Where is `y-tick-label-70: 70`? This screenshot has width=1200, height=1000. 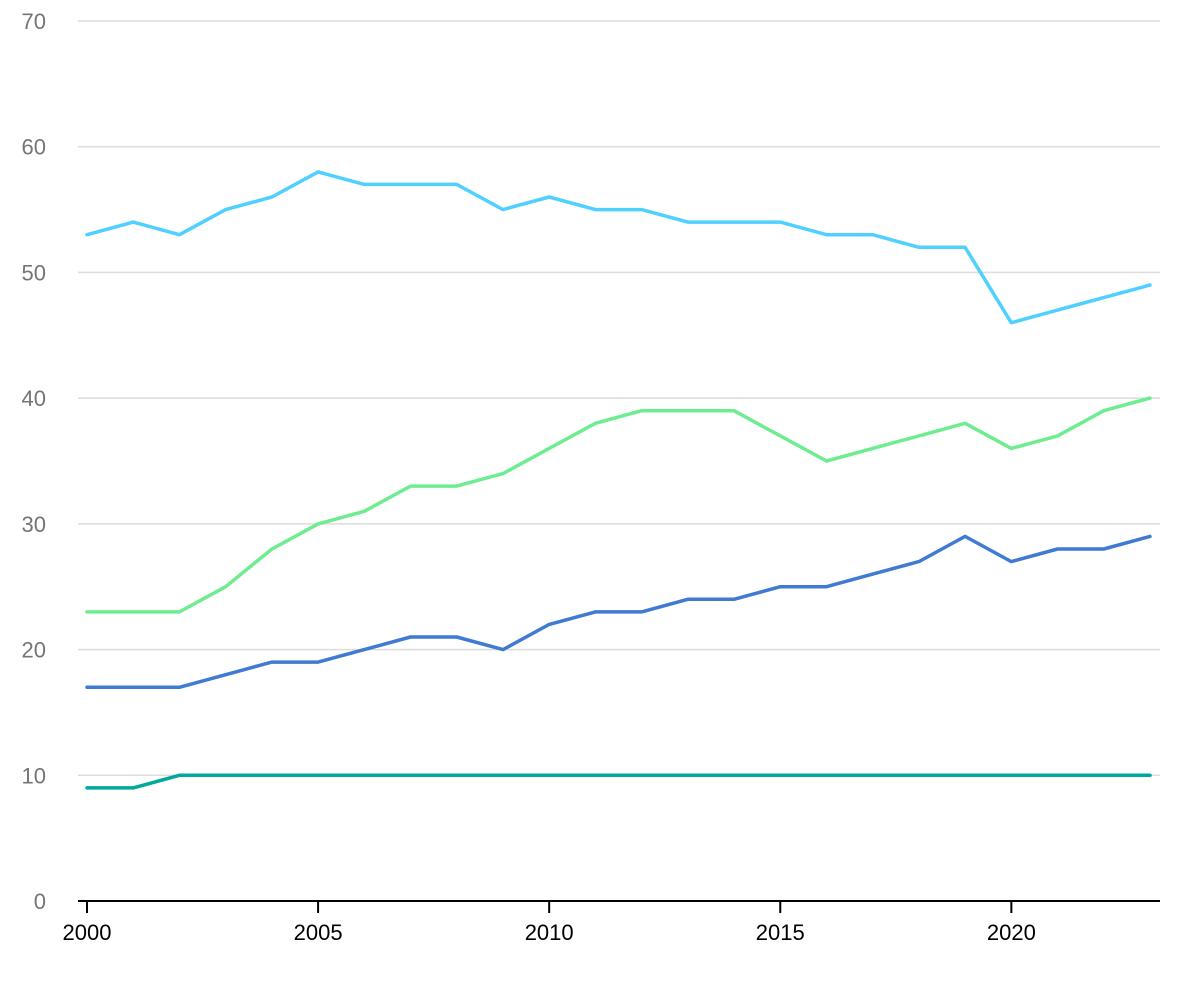
y-tick-label-70: 70 is located at coordinates (34, 21).